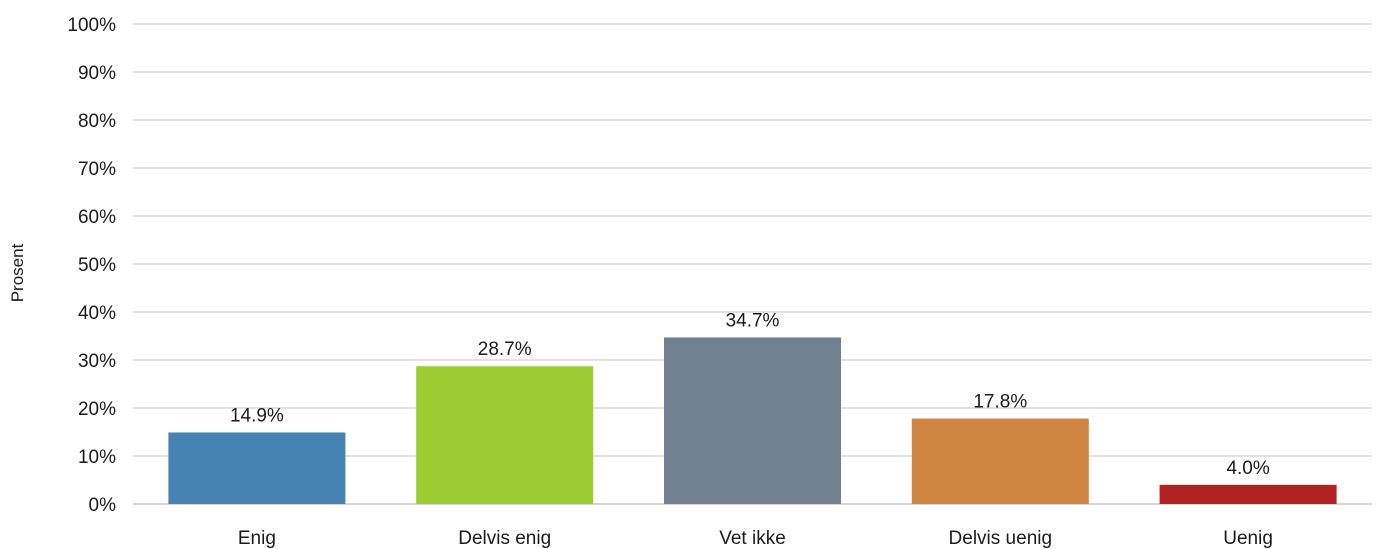 The image size is (1382, 549). I want to click on y-tick-label: 90%, so click(97, 73).